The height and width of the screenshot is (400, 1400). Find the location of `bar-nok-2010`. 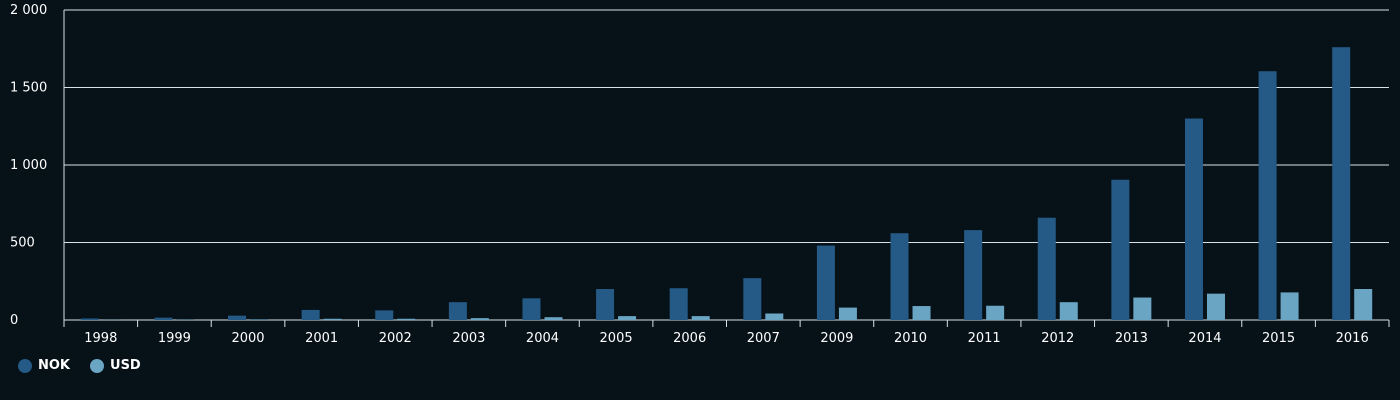

bar-nok-2010 is located at coordinates (899, 276).